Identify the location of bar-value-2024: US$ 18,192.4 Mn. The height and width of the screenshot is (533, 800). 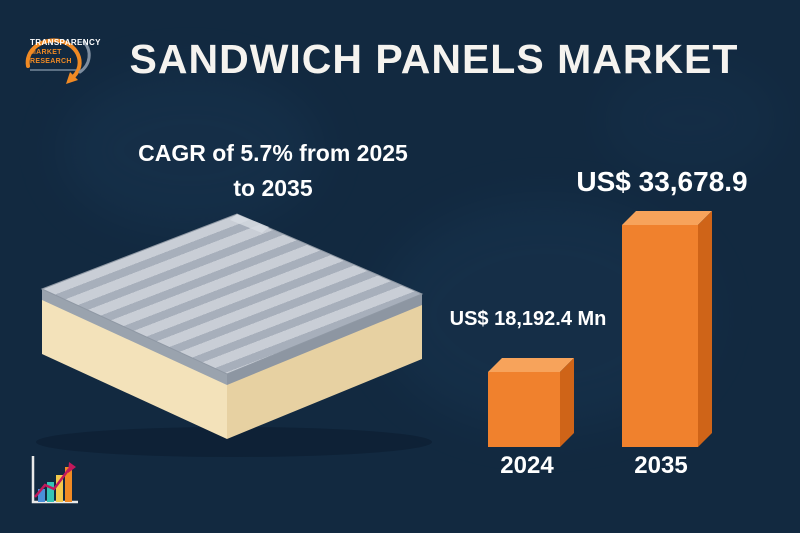
(528, 319).